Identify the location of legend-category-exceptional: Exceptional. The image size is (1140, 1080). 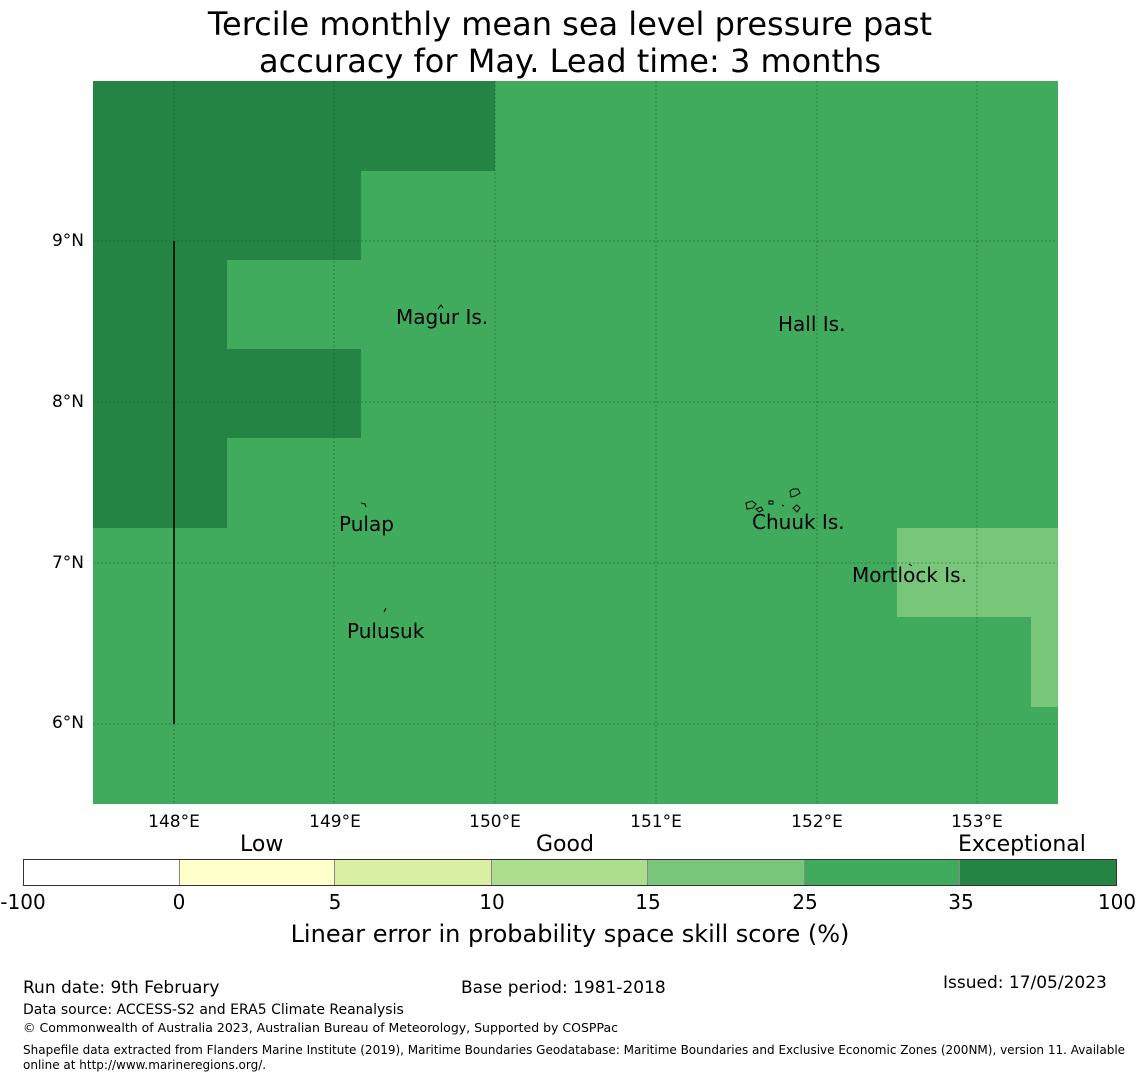
(1022, 844).